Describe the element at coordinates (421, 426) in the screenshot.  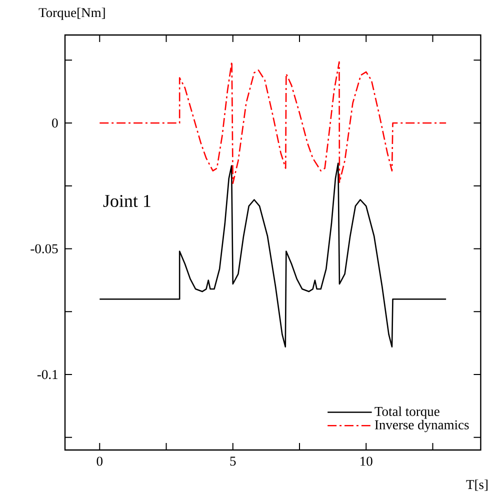
I see `legend-label: Inverse dynamics` at that location.